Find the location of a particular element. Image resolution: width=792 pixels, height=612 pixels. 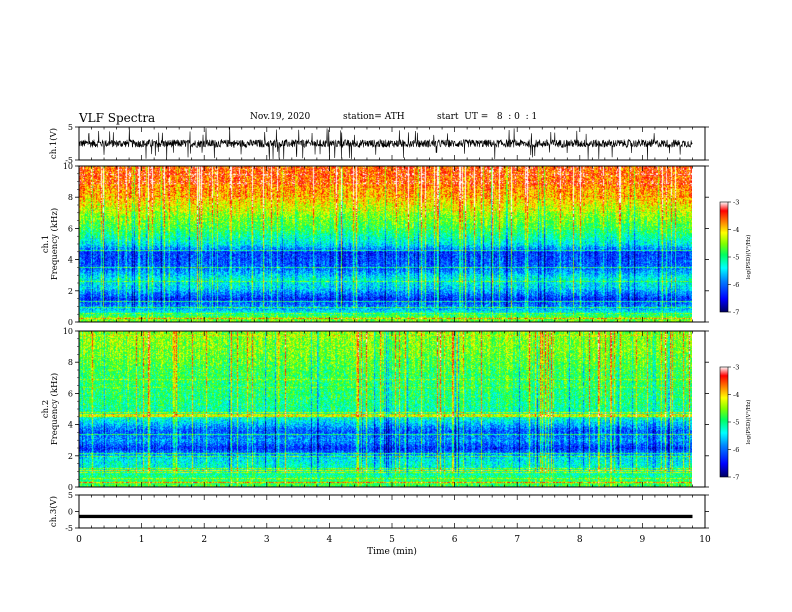

ch1-spectrogram-ylabel-line: Frequency (kHz) is located at coordinates (54, 244).